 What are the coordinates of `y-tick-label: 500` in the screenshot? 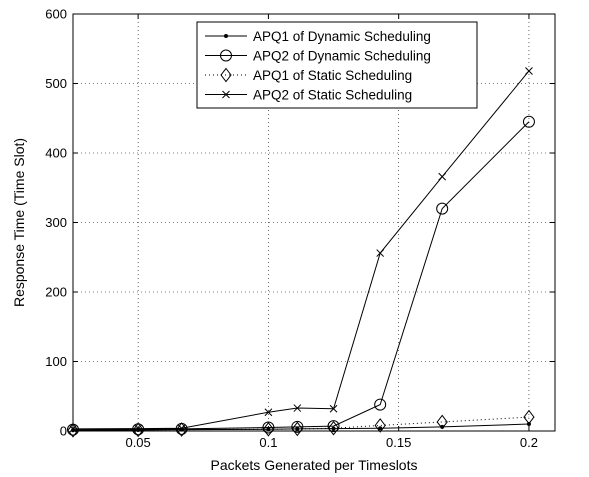 It's located at (56, 83).